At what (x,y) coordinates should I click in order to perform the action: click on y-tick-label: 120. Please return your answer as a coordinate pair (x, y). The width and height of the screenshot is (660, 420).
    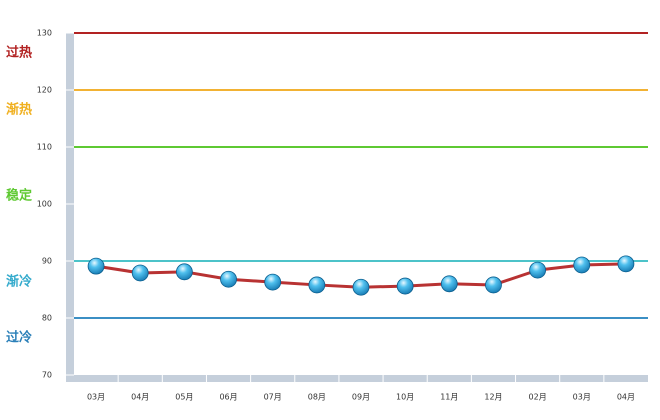
    Looking at the image, I should click on (44, 90).